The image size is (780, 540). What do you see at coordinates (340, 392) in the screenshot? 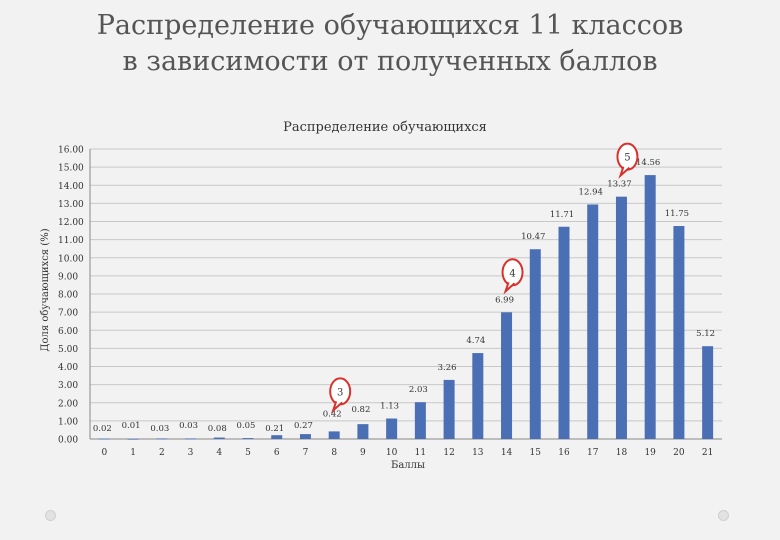
I see `callout-label: 3` at bounding box center [340, 392].